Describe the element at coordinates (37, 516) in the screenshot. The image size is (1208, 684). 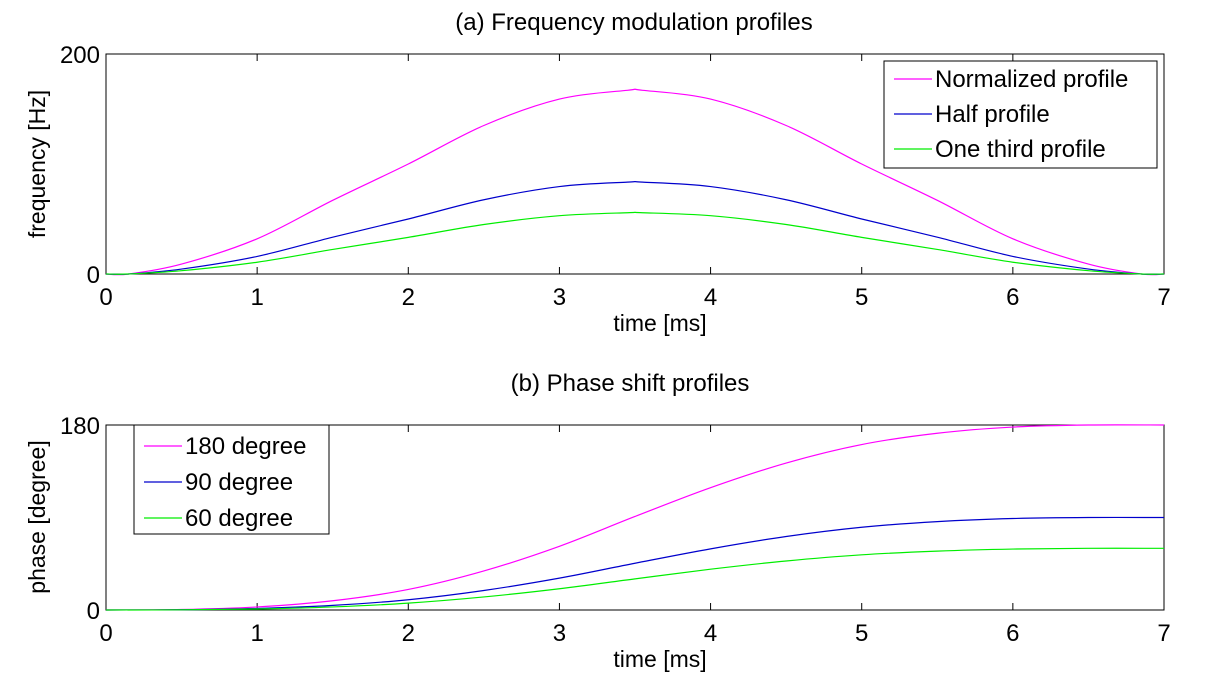
I see `y-axis-label: phase [degree]` at that location.